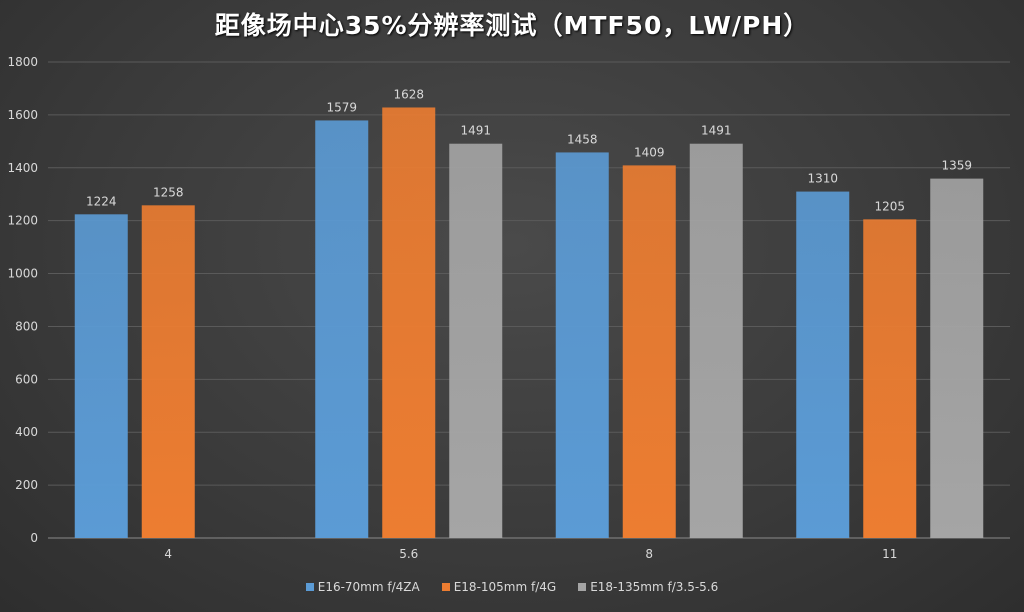 The image size is (1024, 612). I want to click on x-tick-label: 5.6, so click(408, 554).